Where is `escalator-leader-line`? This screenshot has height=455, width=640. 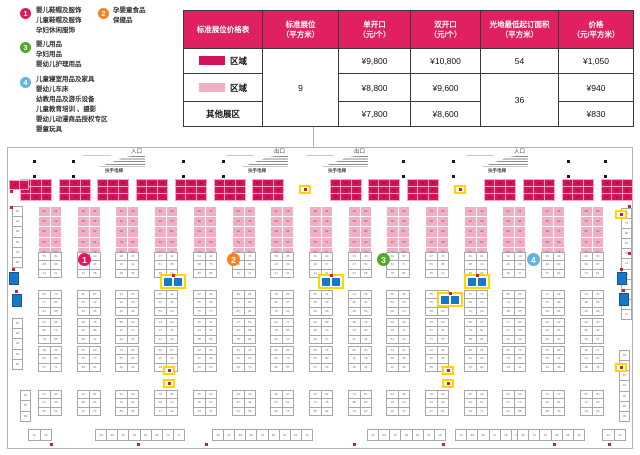
escalator-leader-line is located at coordinates (97, 155).